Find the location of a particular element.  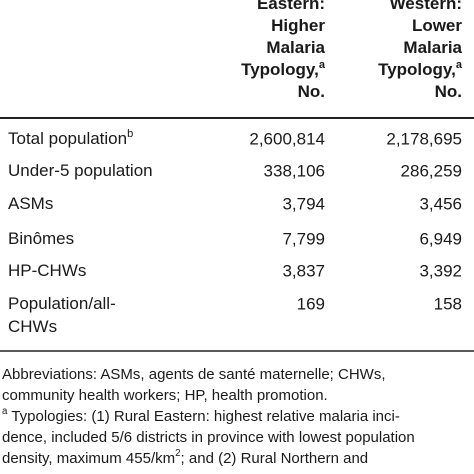

label-line: CHWs is located at coordinates (32, 326).